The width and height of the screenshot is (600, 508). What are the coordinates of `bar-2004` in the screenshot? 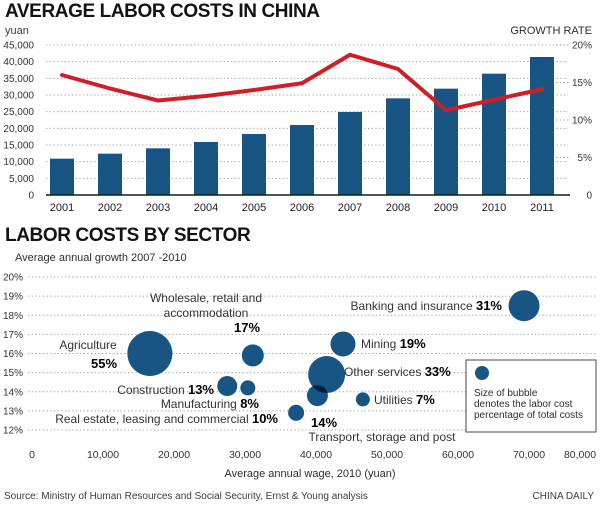 It's located at (206, 168).